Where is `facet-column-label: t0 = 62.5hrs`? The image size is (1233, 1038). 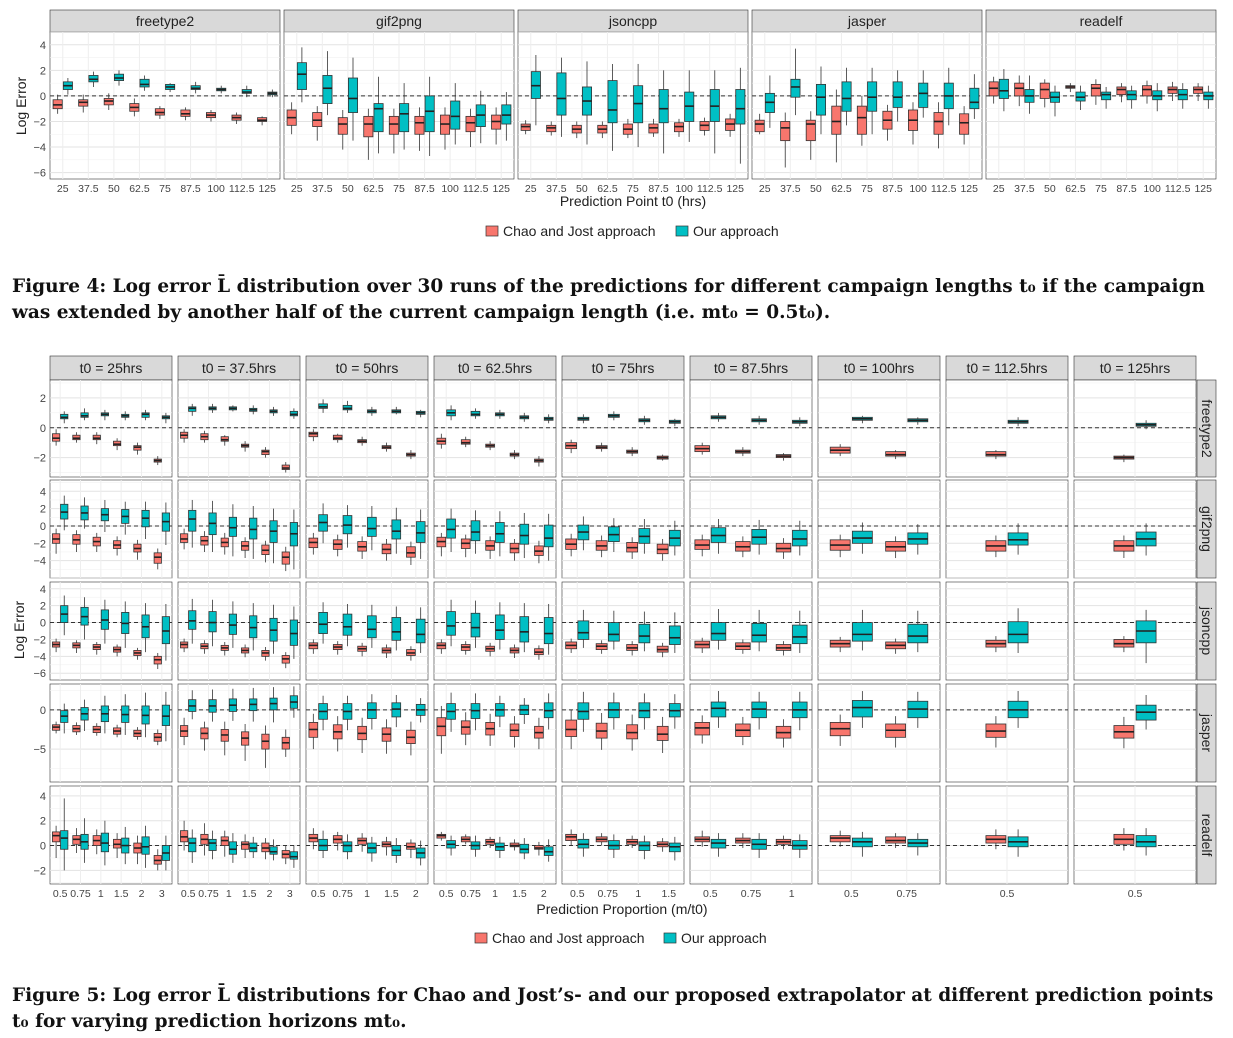
facet-column-label: t0 = 62.5hrs is located at coordinates (495, 368).